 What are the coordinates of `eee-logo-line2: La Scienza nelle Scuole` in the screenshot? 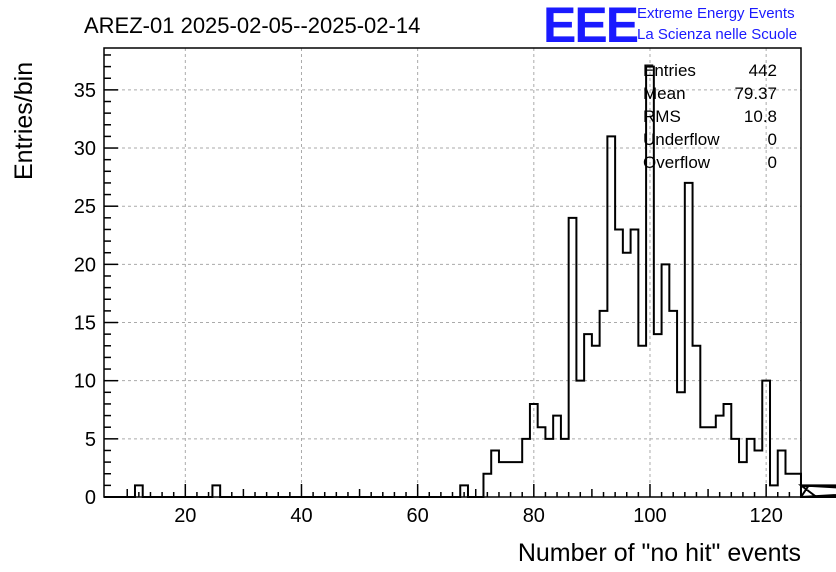 It's located at (717, 34).